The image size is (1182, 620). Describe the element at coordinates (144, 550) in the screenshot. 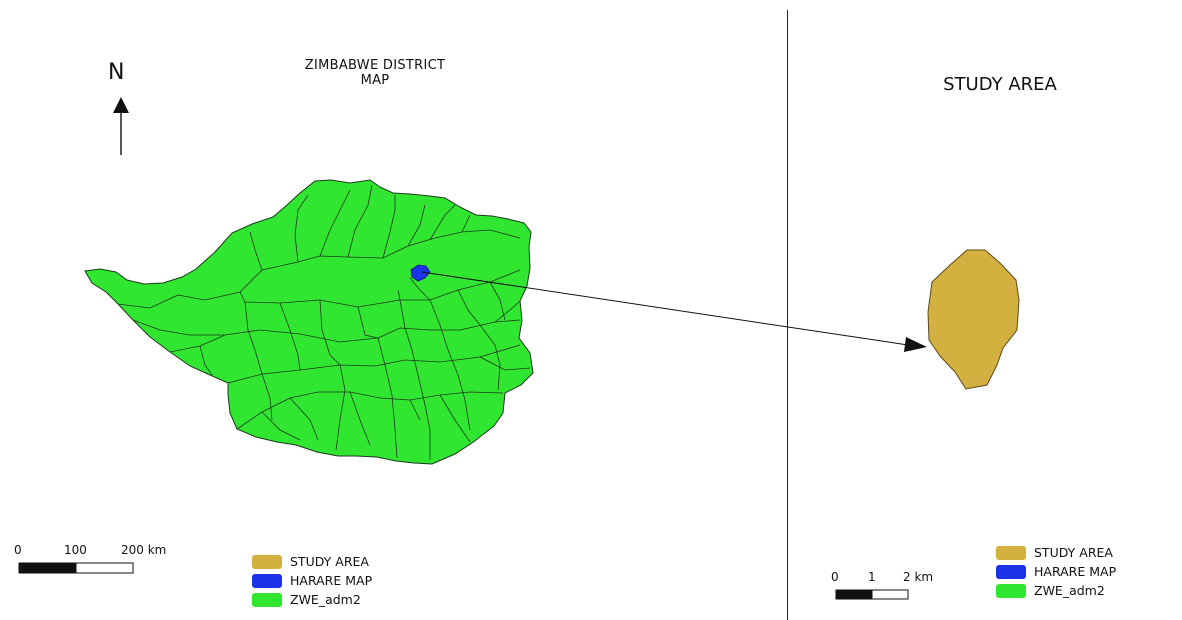

I see `scale-left-label-2: 200 km` at that location.